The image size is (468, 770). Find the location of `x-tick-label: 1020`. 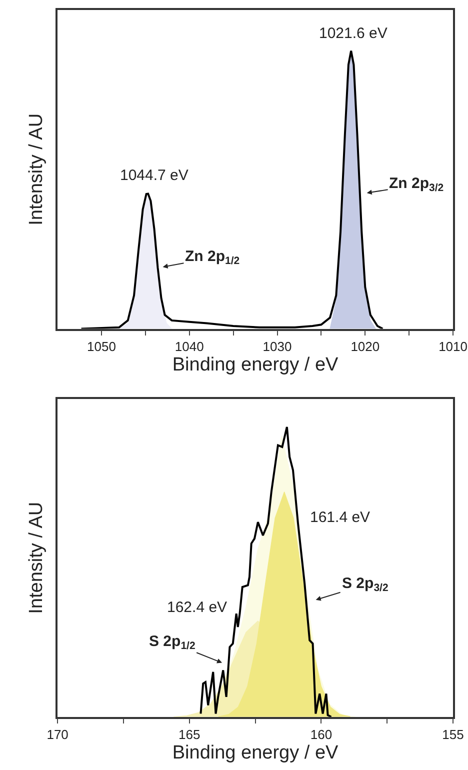

x-tick-label: 1020 is located at coordinates (365, 346).